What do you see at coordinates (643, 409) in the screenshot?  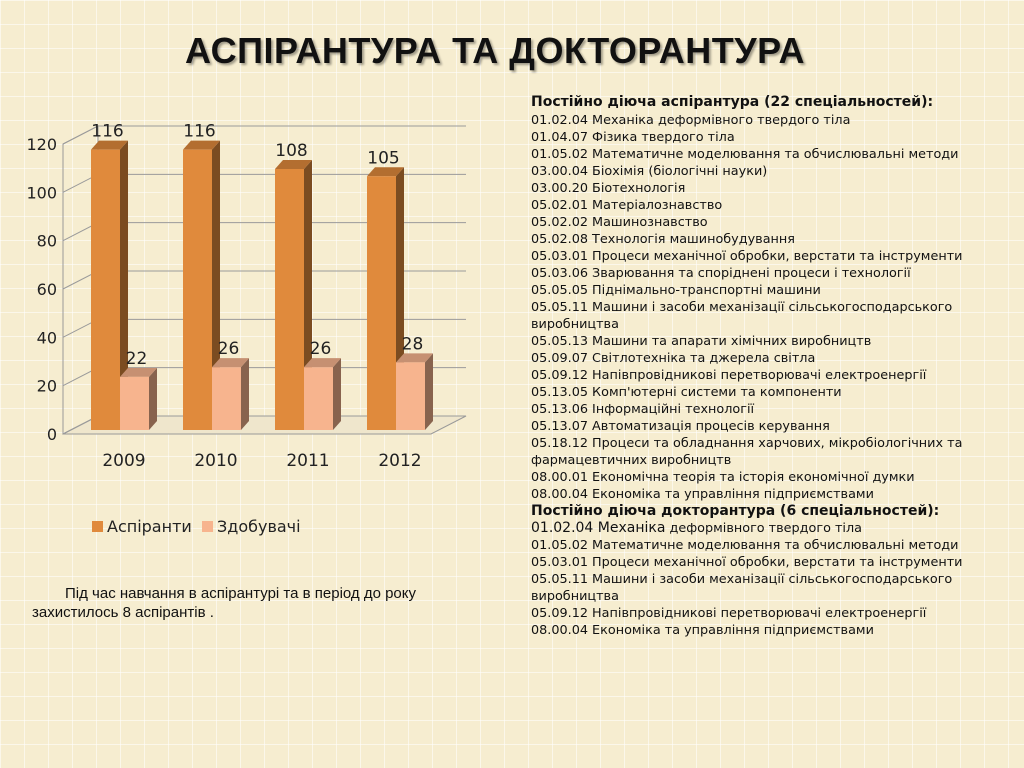 I see `aspirantura-item: 05.13.06 Інформаційні технології` at bounding box center [643, 409].